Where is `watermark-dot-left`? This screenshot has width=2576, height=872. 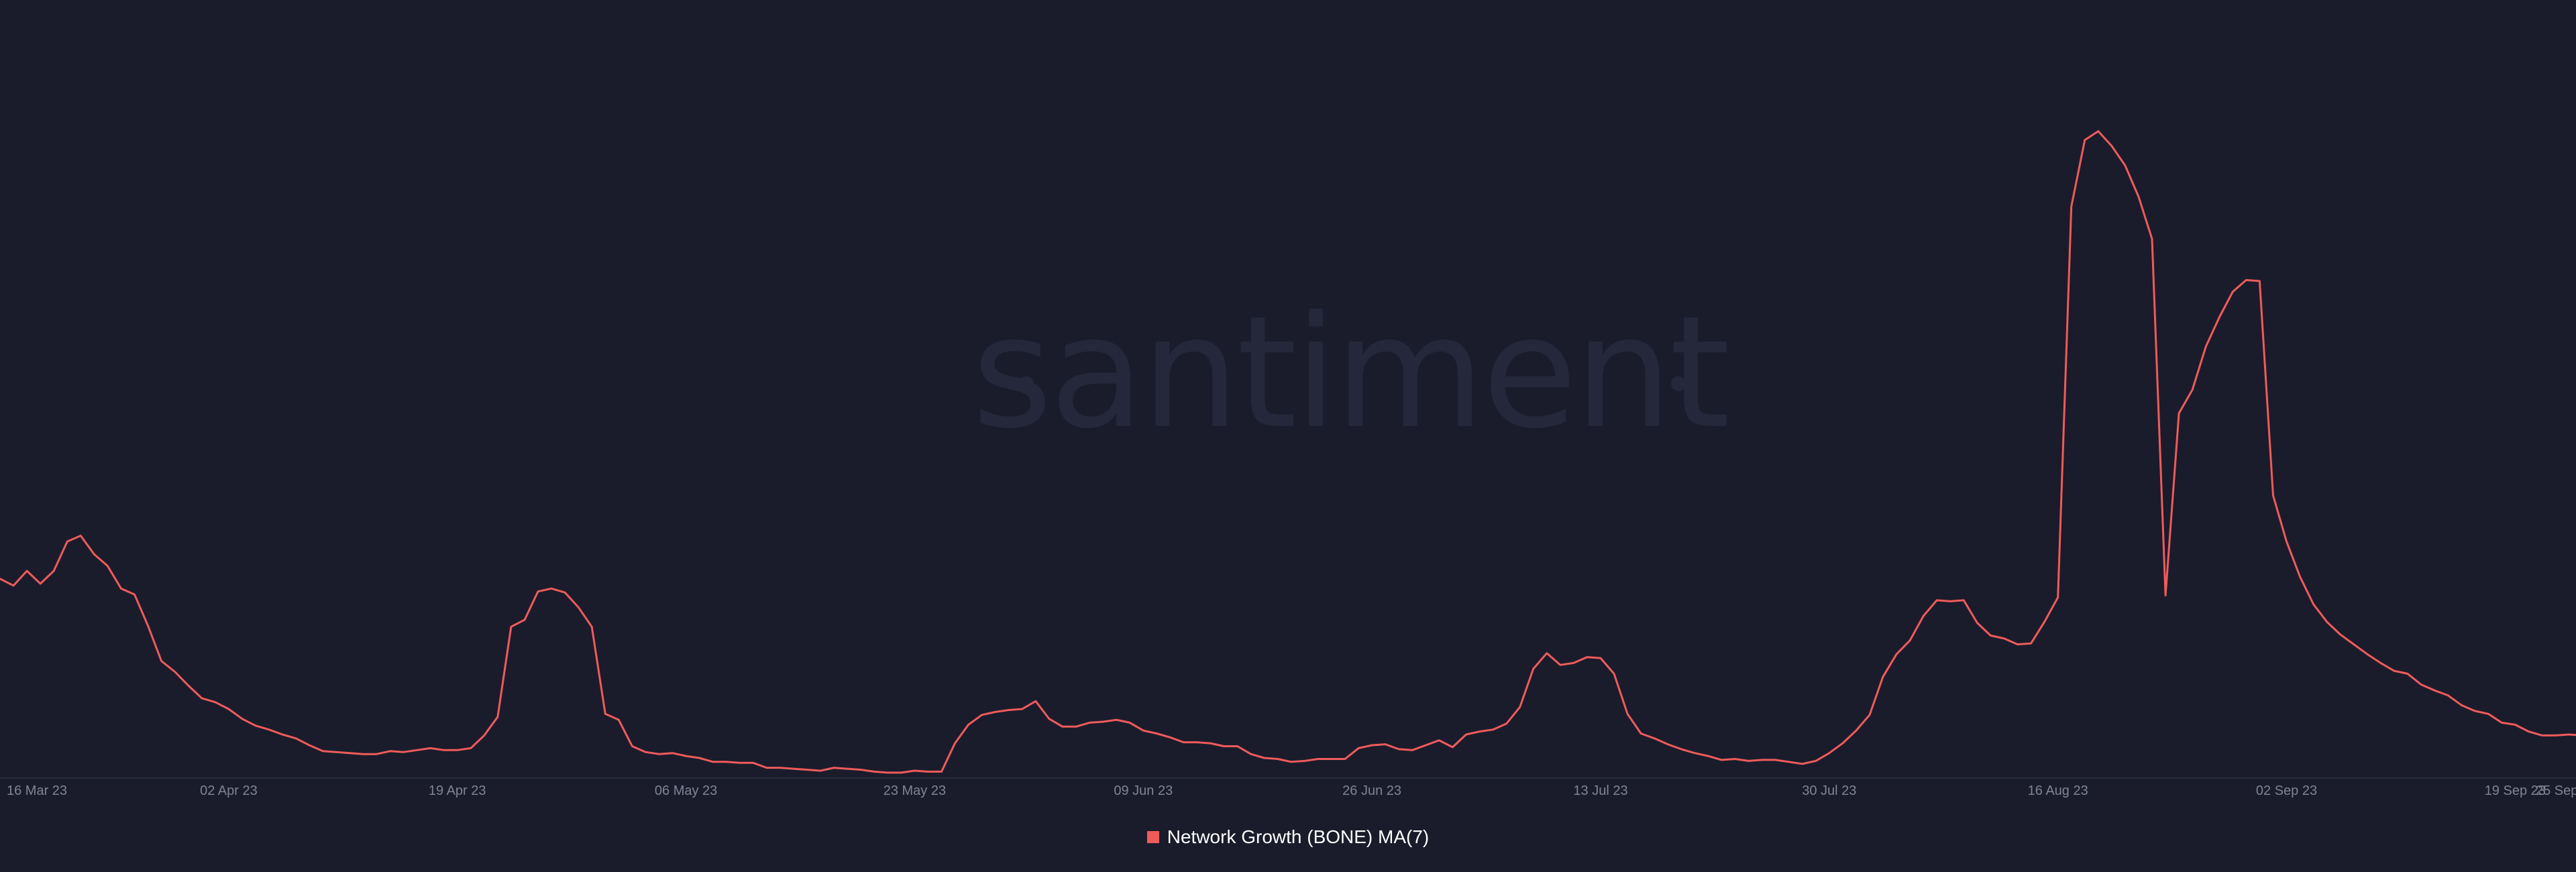 watermark-dot-left is located at coordinates (1026, 384).